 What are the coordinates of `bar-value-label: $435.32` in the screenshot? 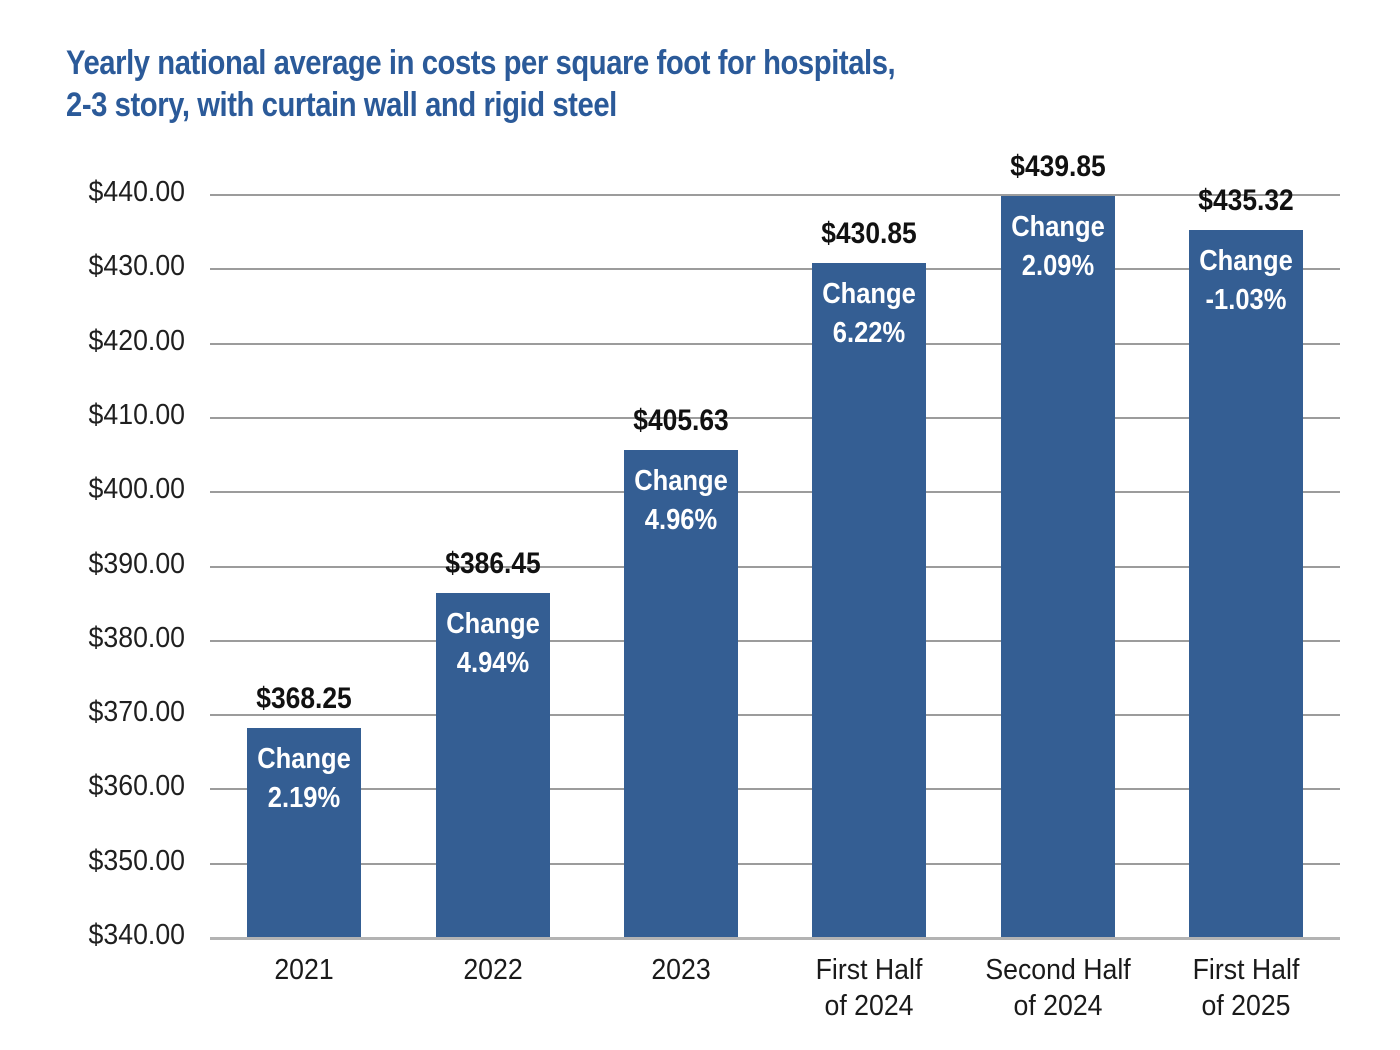 It's located at (1246, 200).